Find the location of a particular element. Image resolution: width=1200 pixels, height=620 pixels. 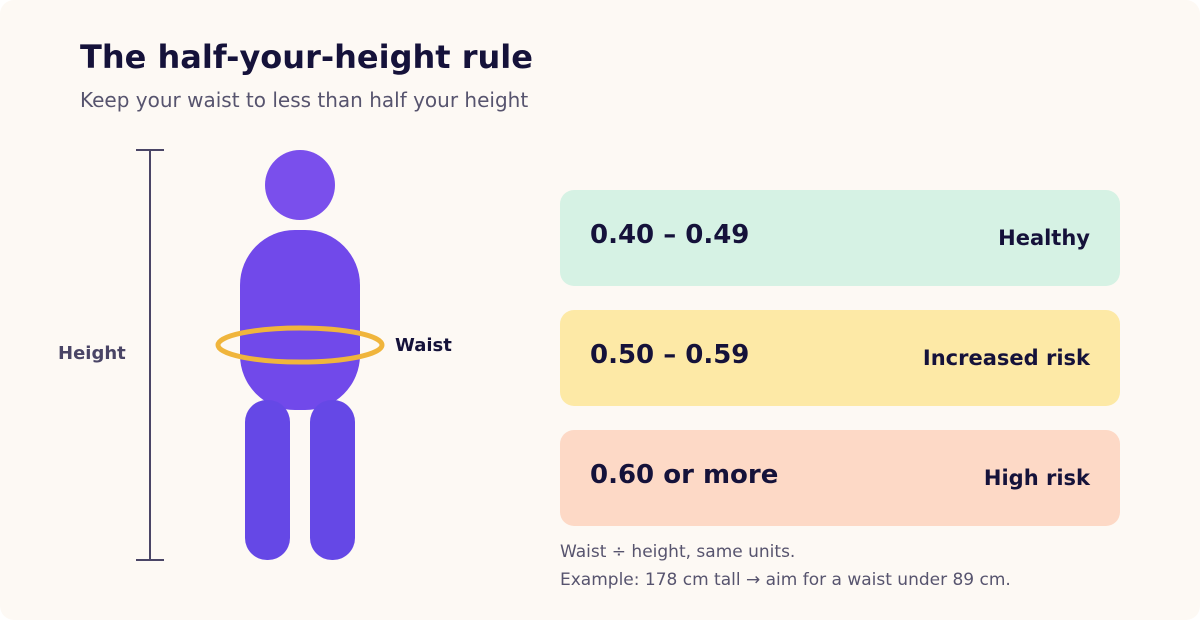

height-label: Height is located at coordinates (92, 353).